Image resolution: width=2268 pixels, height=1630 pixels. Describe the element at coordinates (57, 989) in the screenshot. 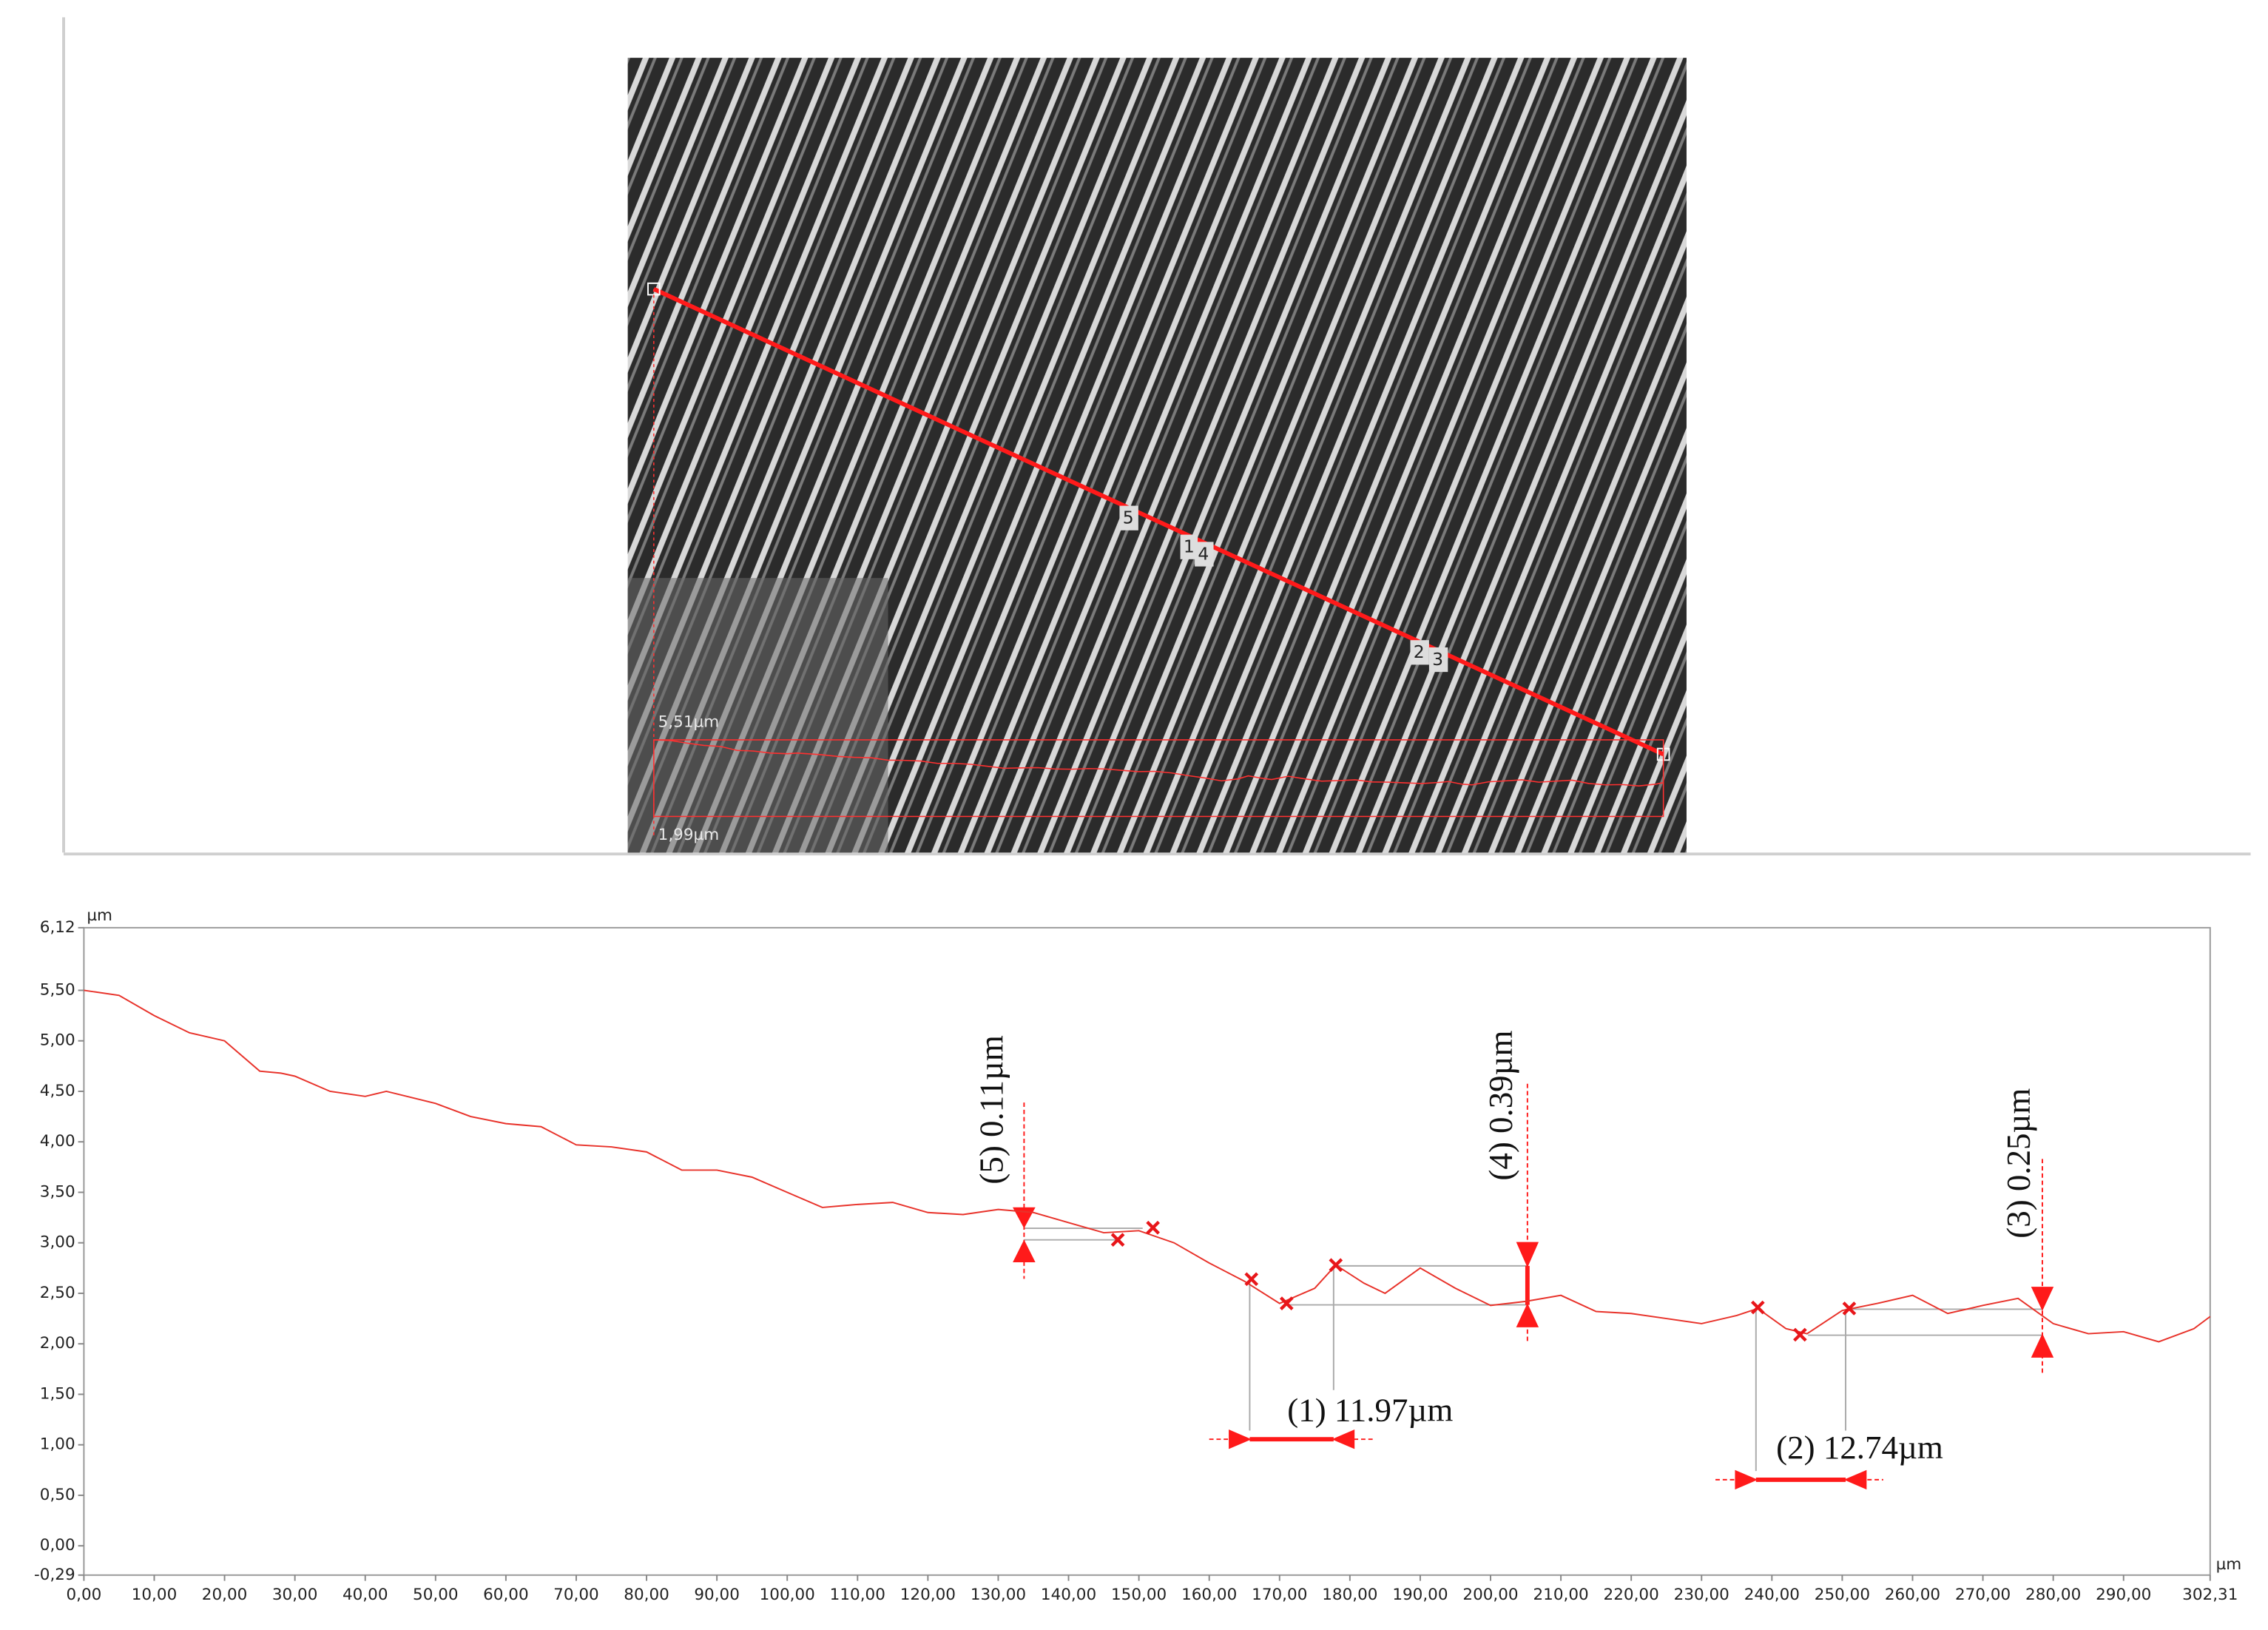

I see `y-tick-label: 5,50` at that location.